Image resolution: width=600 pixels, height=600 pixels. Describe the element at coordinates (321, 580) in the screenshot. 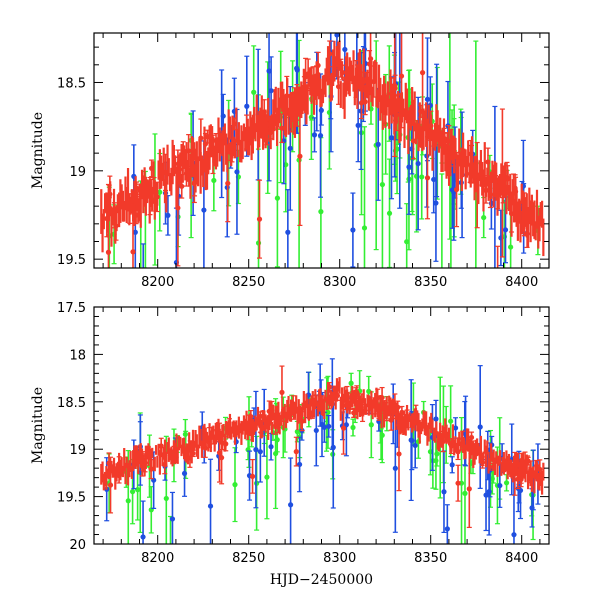

I see `x-axis-label: HJD−2450000` at that location.